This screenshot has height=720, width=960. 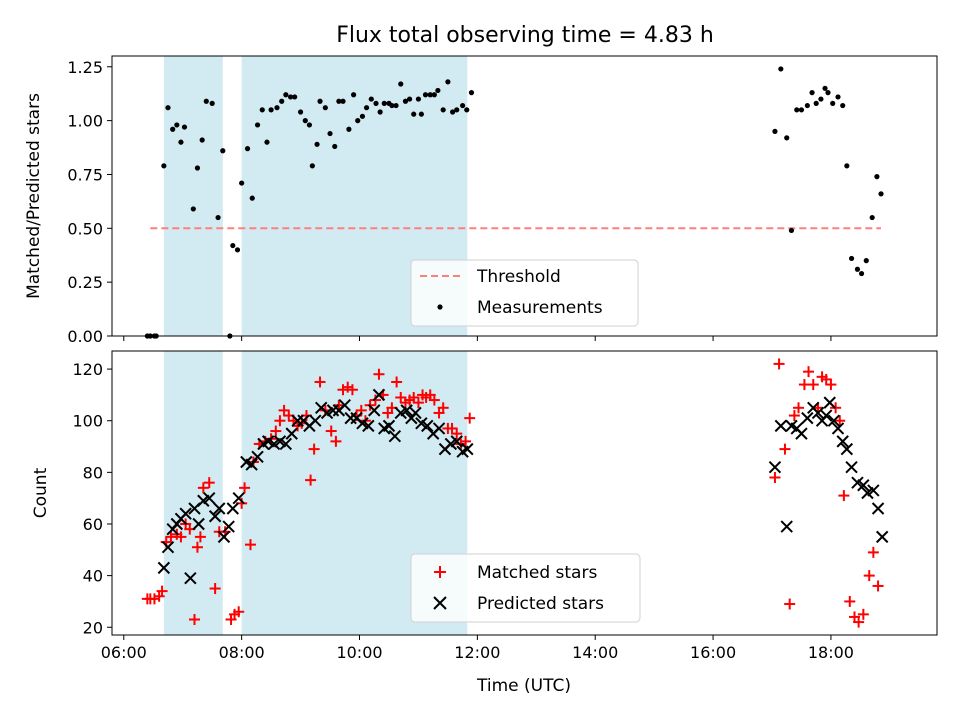 I want to click on x-tick-label: 06:00, so click(x=124, y=652).